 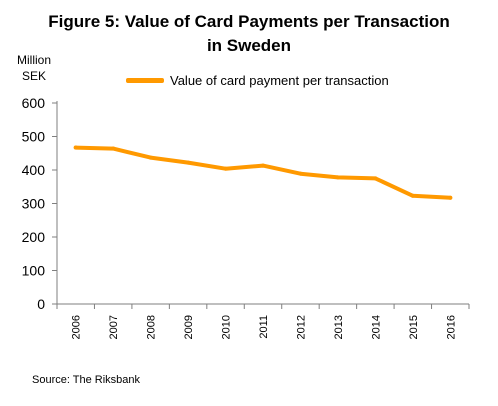 What do you see at coordinates (34, 137) in the screenshot?
I see `y-tick-label: 500` at bounding box center [34, 137].